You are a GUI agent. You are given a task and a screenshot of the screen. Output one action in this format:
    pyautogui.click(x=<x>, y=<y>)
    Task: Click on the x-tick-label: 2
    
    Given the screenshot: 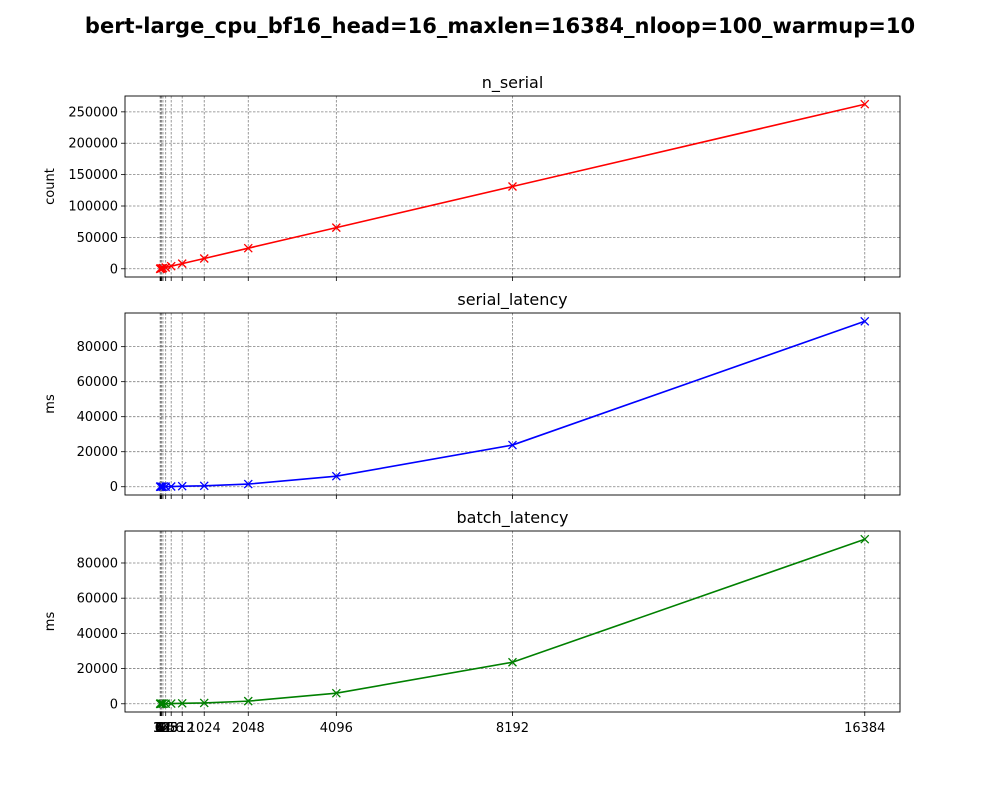 What is the action you would take?
    pyautogui.click(x=160, y=728)
    